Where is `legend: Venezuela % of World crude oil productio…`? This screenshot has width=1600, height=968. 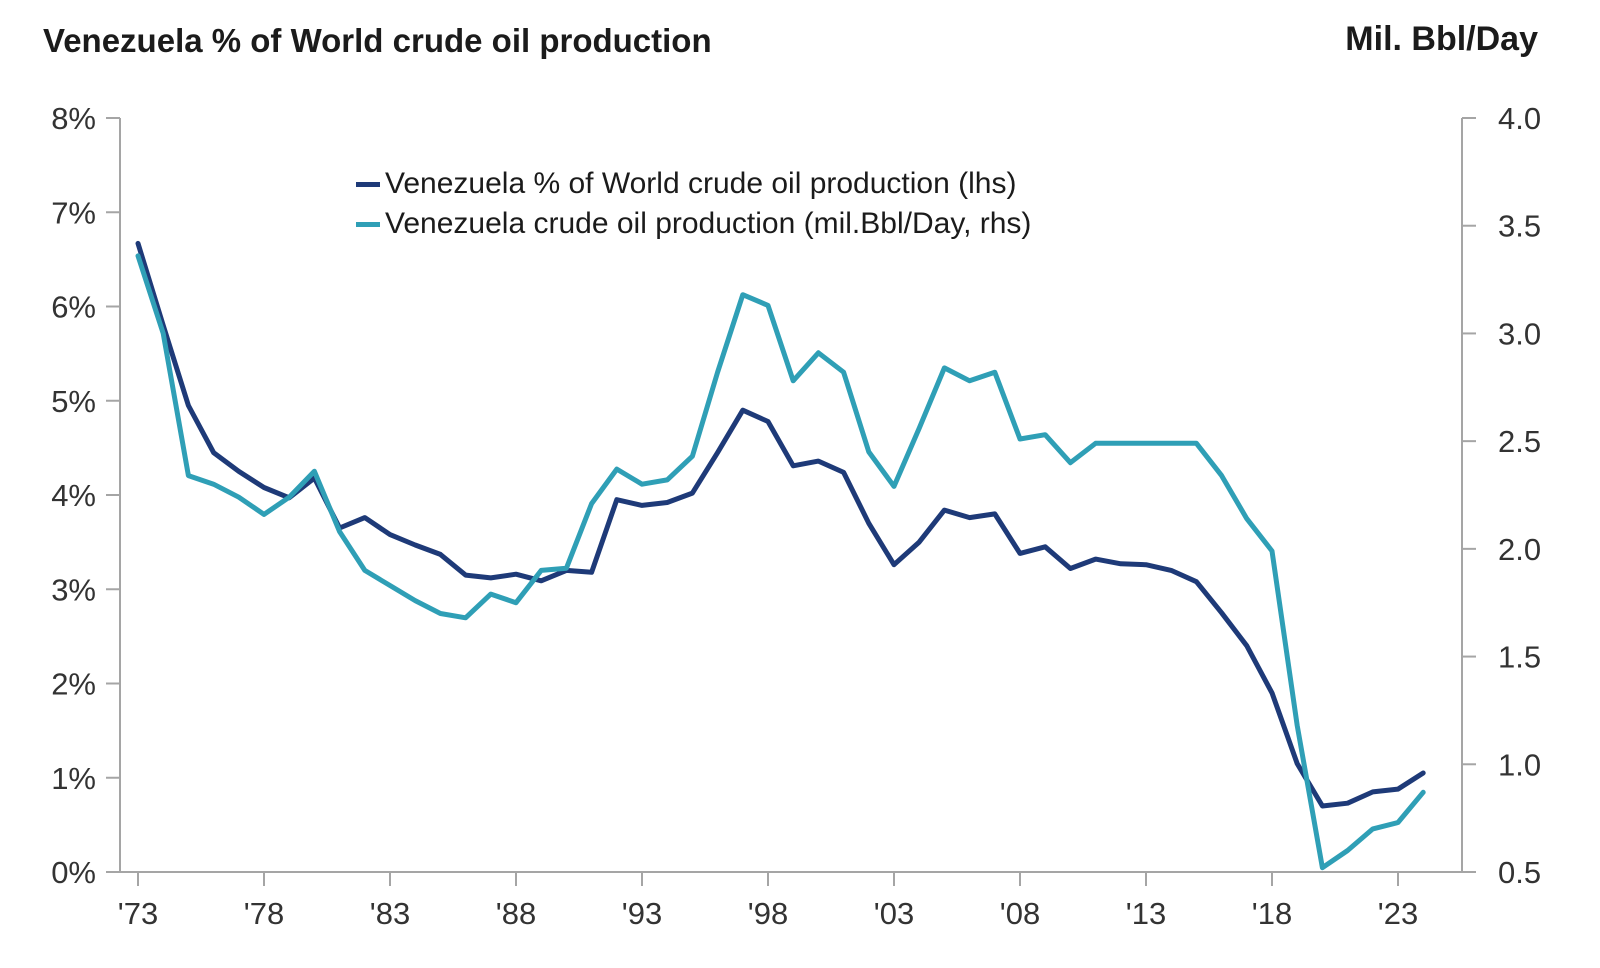
legend: Venezuela % of World crude oil productio… is located at coordinates (693, 204).